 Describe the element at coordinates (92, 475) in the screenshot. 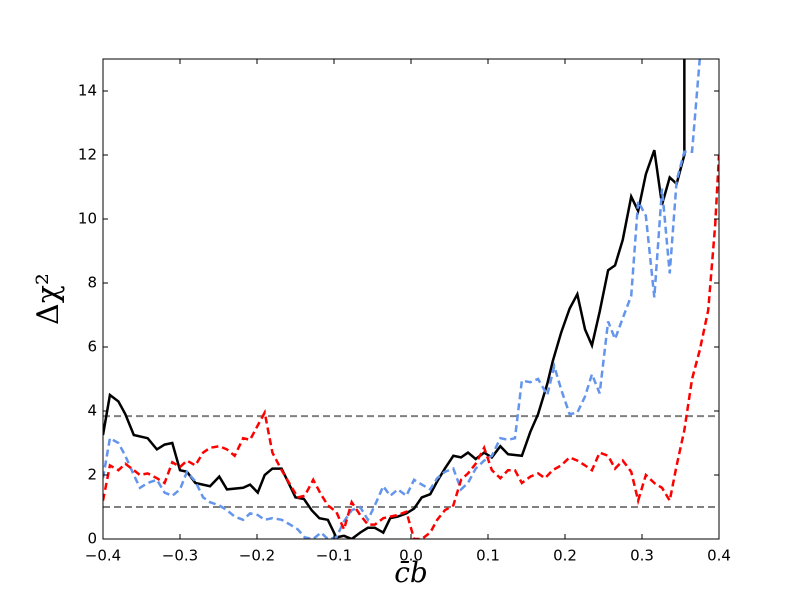

I see `y-tick-label: 2` at that location.